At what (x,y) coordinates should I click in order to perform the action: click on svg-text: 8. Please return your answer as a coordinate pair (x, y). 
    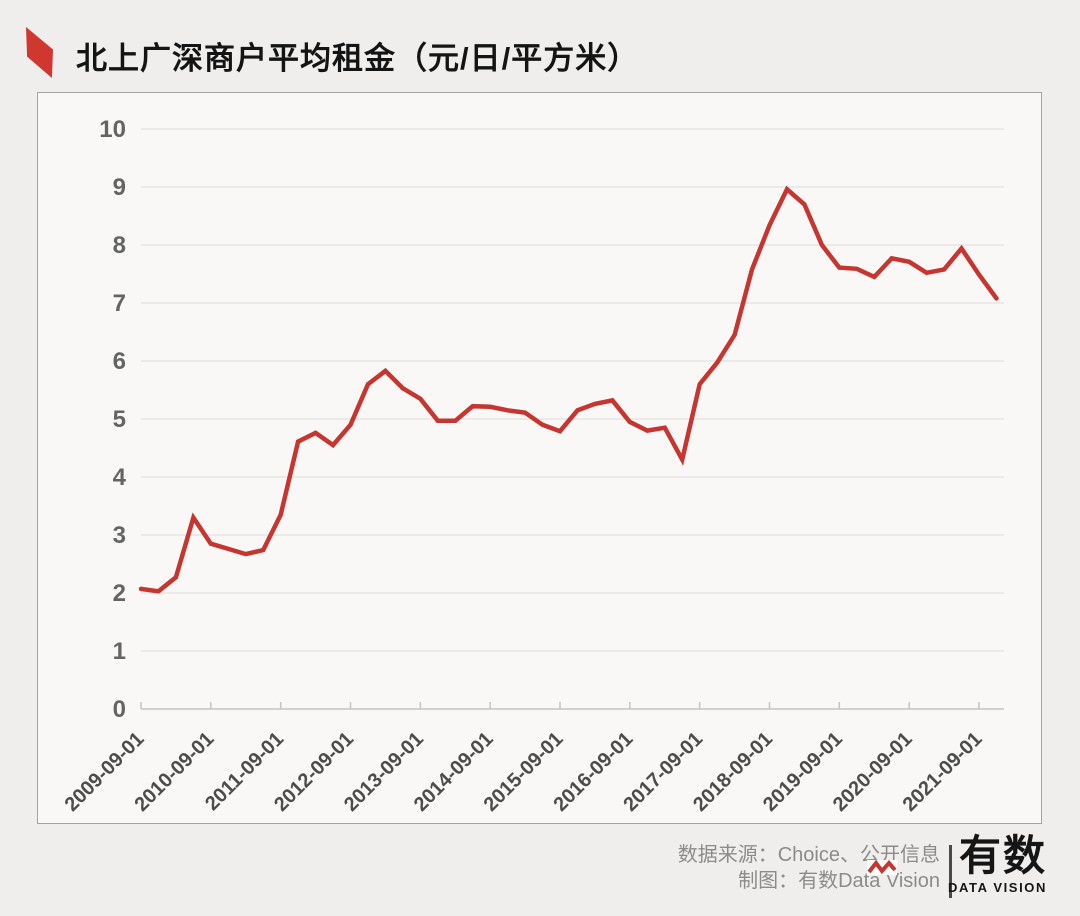
    Looking at the image, I should click on (119, 245).